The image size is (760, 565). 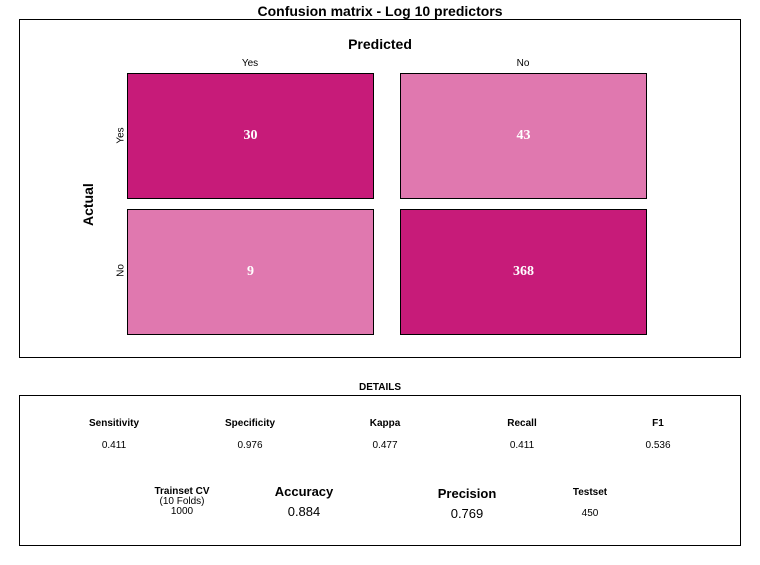 I want to click on y-tick-label-yes: Yes, so click(x=121, y=135).